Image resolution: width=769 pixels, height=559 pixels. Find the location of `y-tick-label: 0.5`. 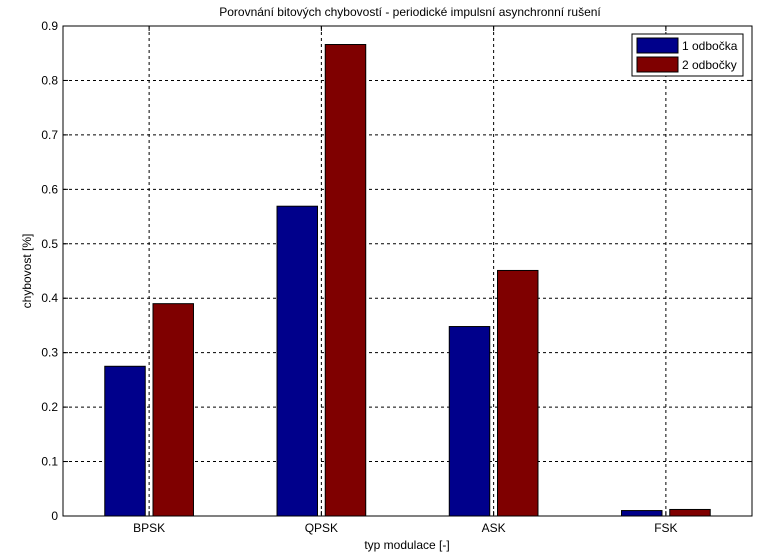

y-tick-label: 0.5 is located at coordinates (49, 244).